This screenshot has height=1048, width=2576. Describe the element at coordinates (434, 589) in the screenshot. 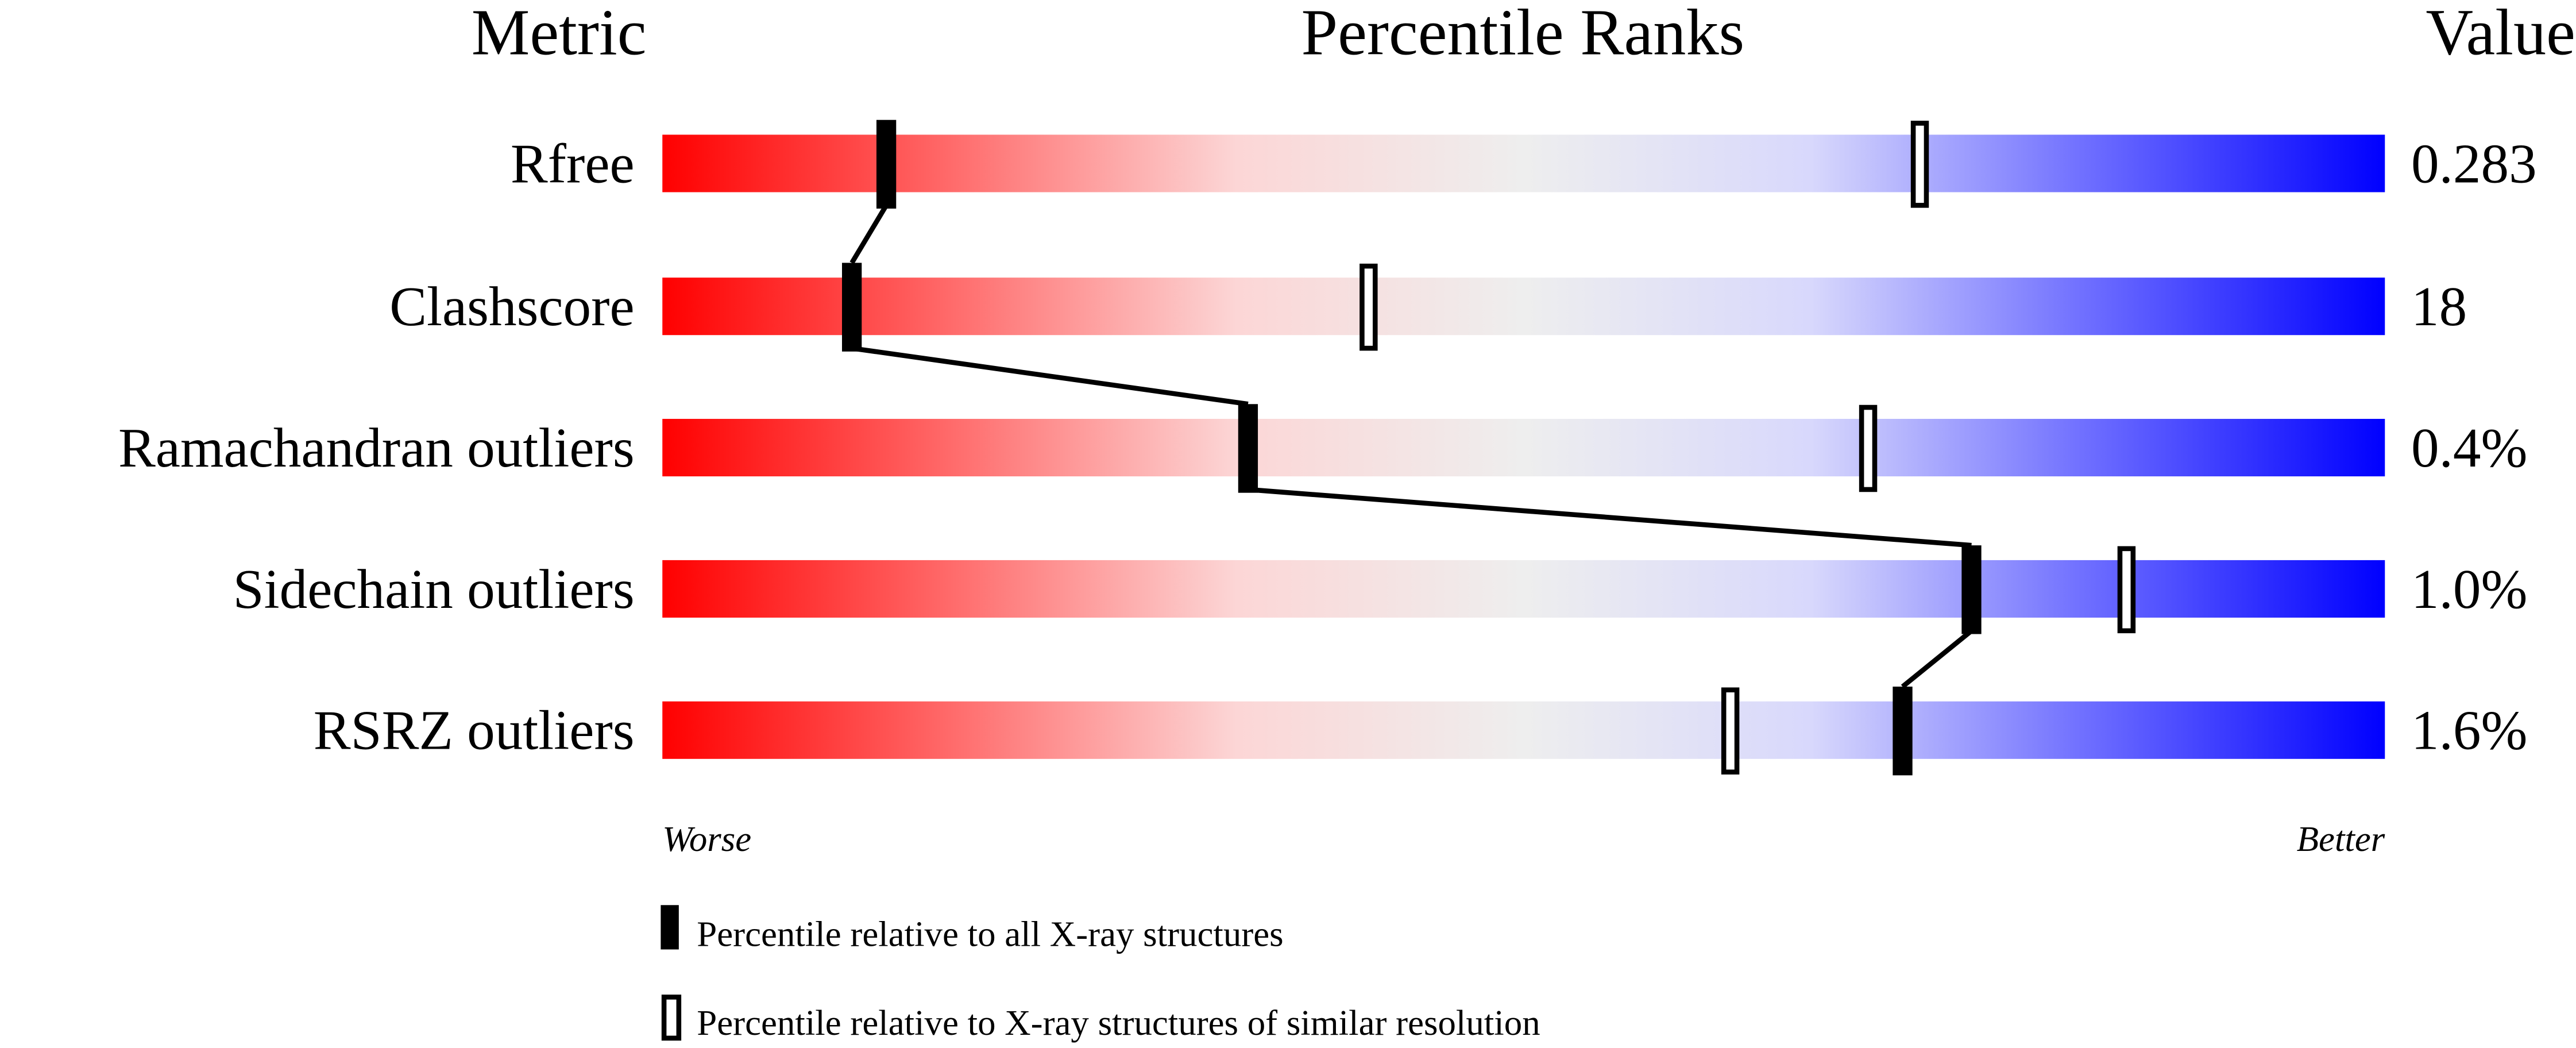

I see `metric-label: Sidechain outliers` at that location.